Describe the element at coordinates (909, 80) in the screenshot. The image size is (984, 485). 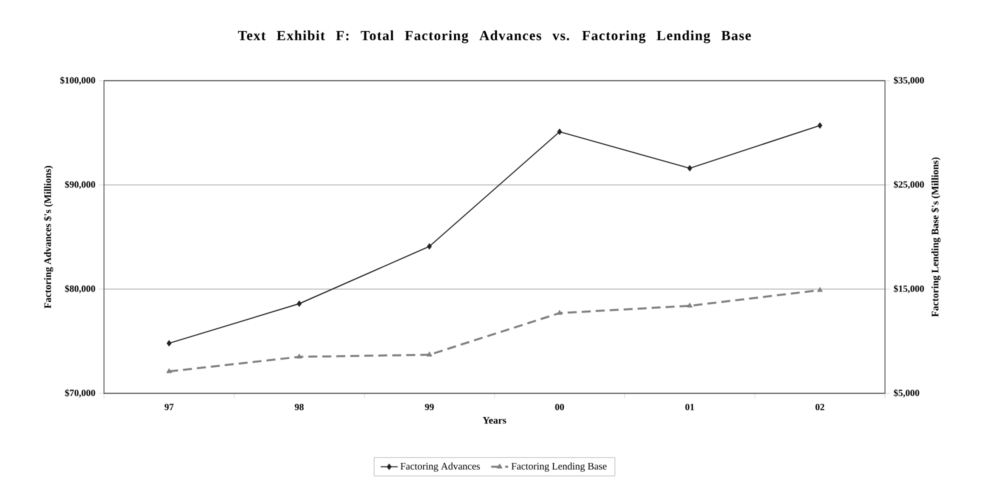
I see `y2-tick-label: $35,000` at that location.